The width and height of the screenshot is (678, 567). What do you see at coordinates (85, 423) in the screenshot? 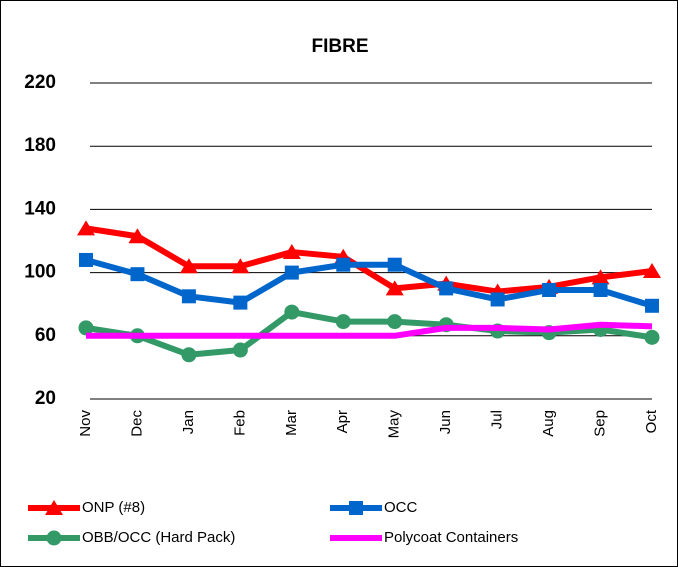
I see `x-tick-label: Nov` at bounding box center [85, 423].